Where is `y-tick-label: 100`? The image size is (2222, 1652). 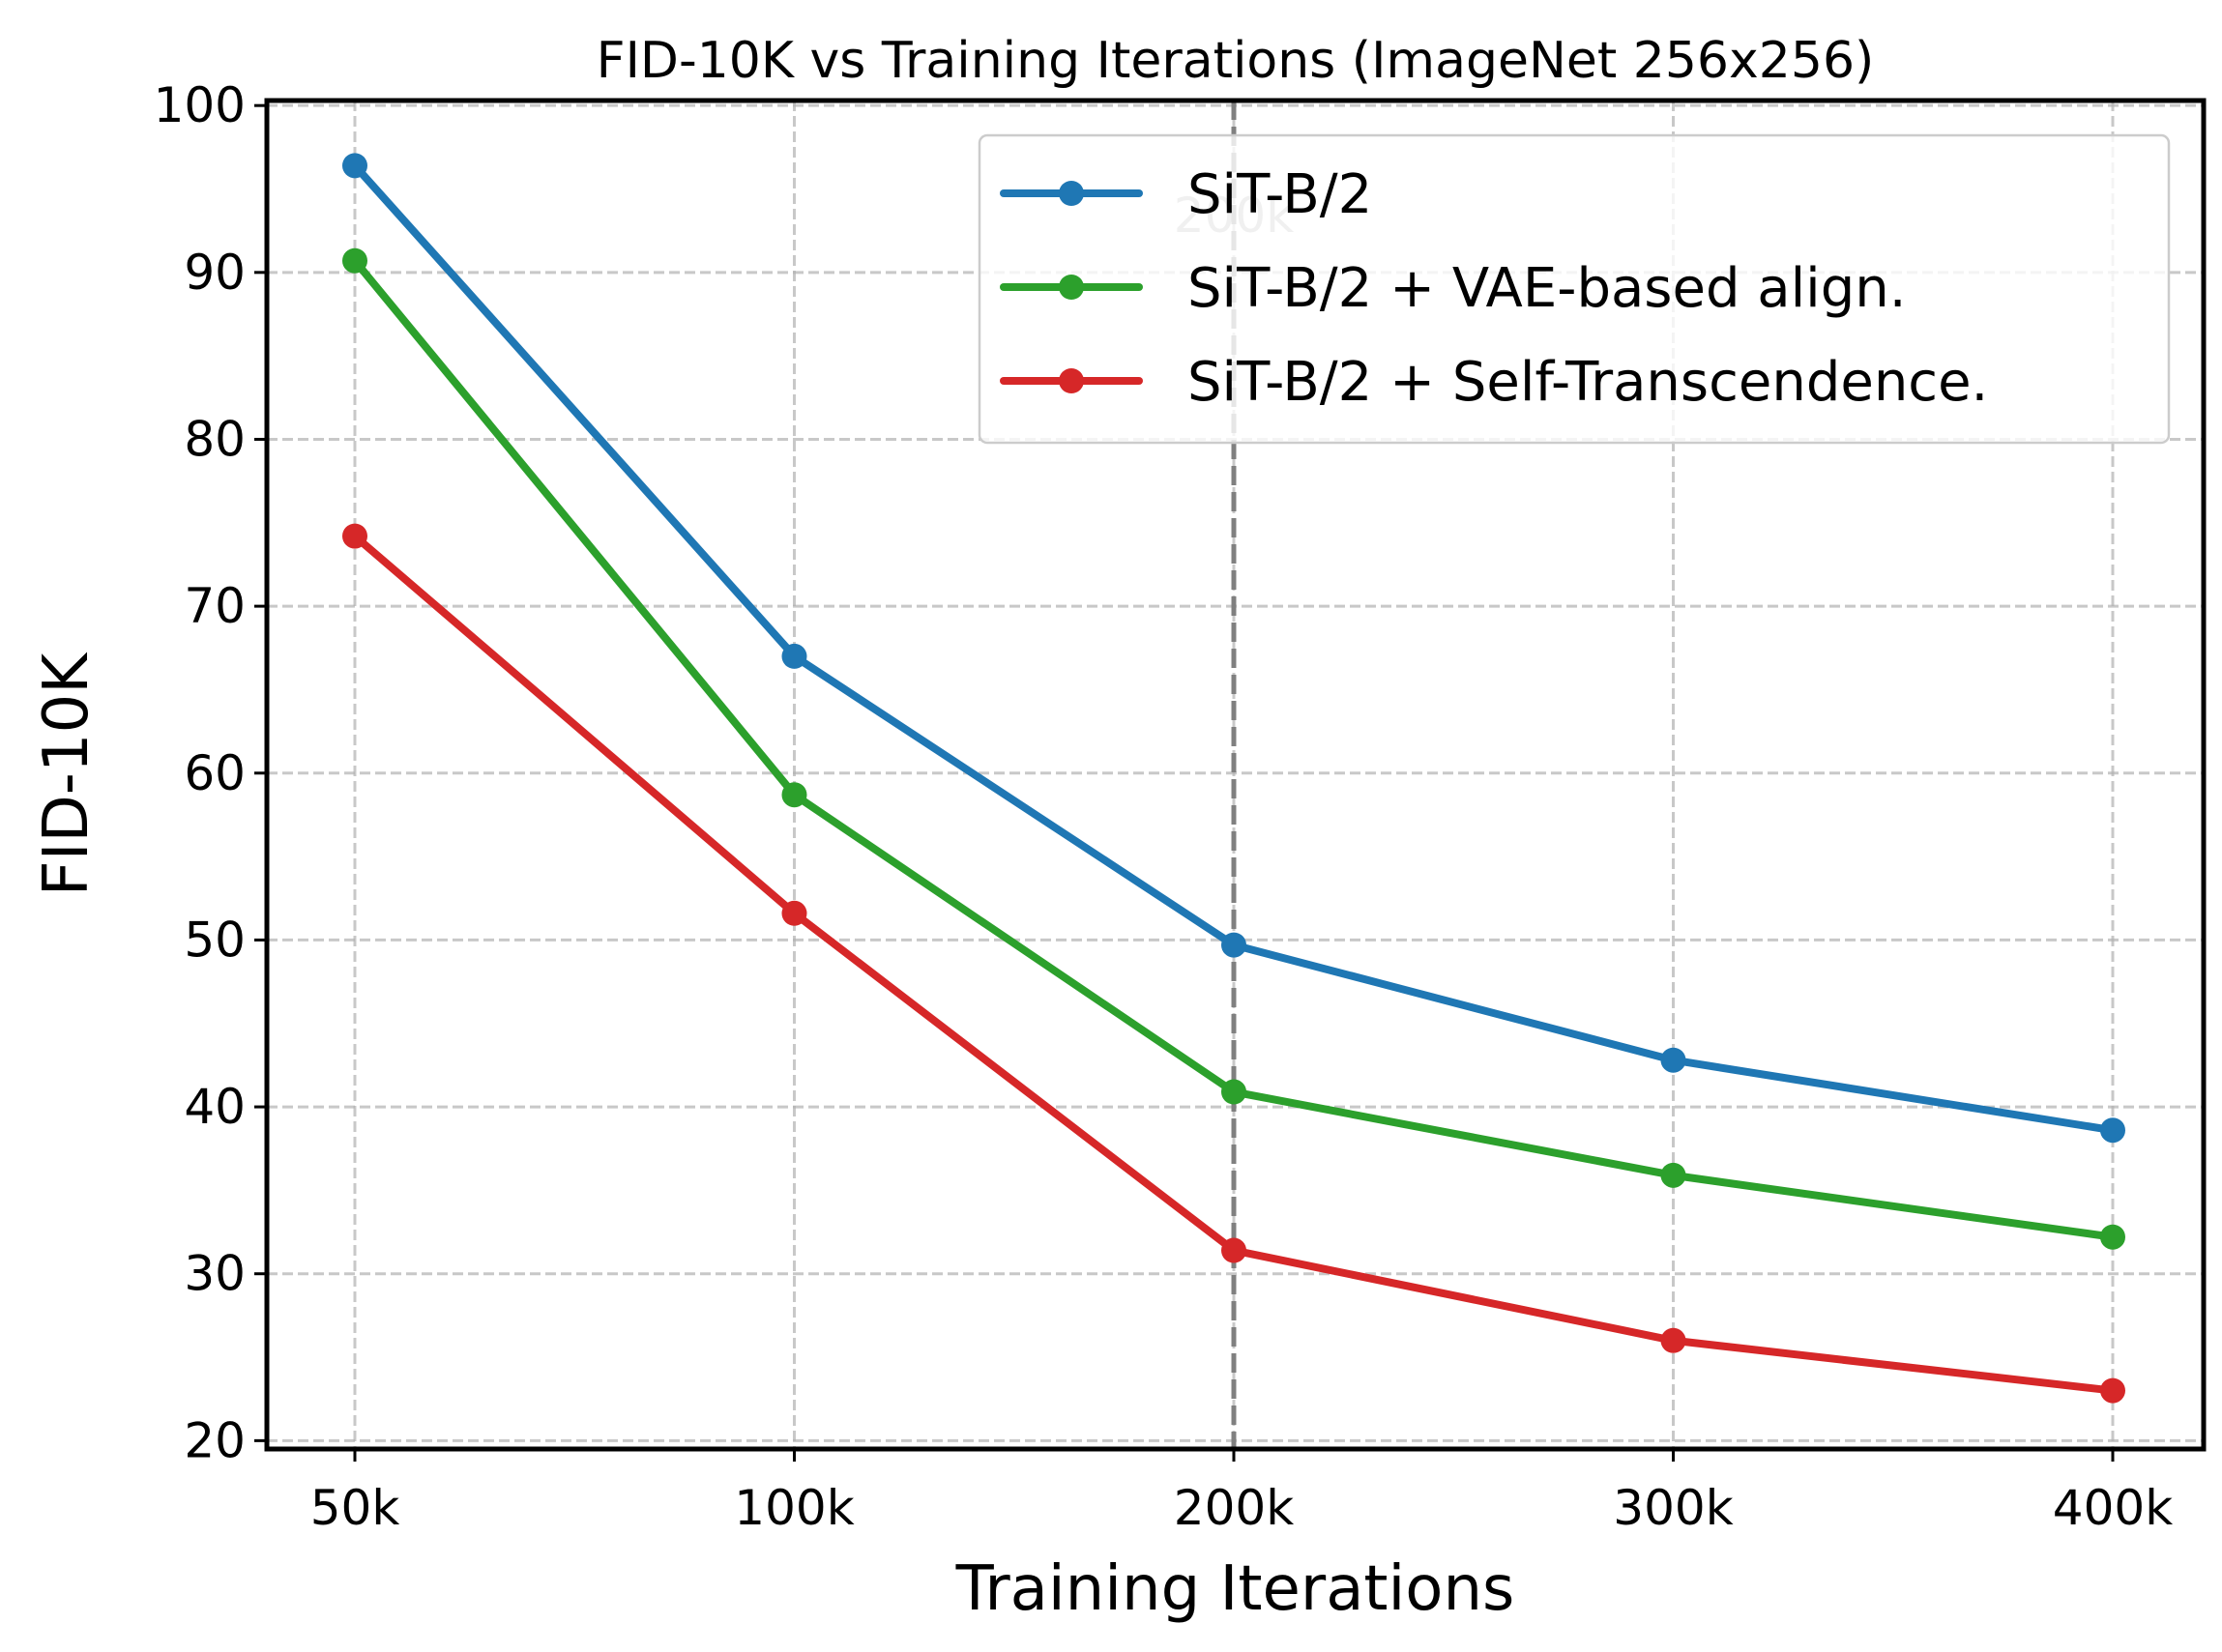
y-tick-label: 100 is located at coordinates (200, 105).